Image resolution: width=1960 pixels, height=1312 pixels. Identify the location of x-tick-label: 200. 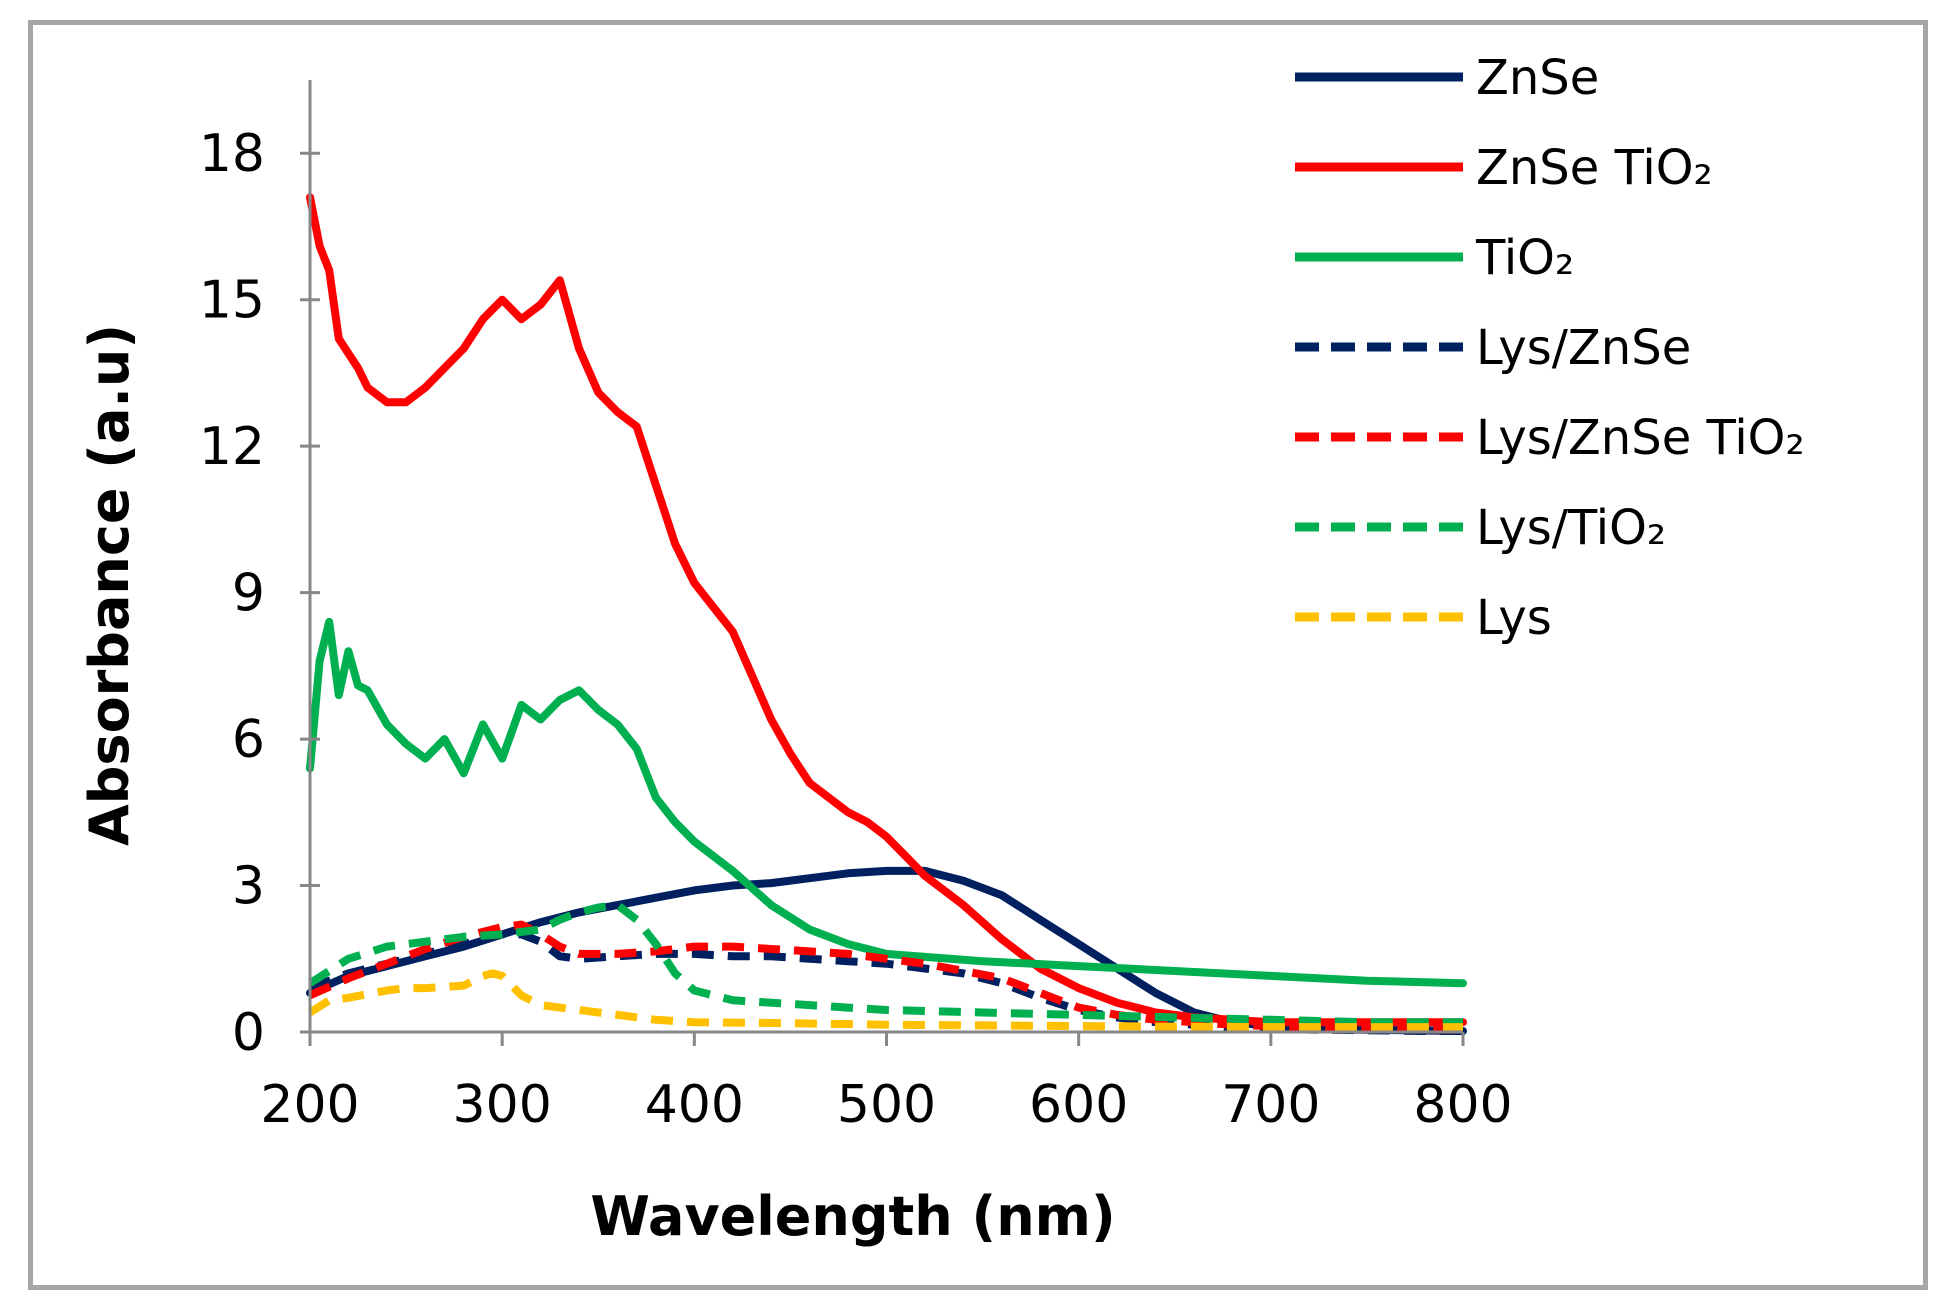
(309, 1105).